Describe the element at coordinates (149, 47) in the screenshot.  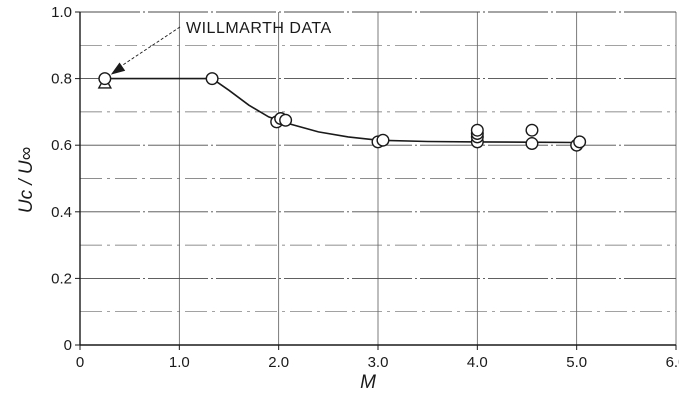
I see `annotation-leader` at that location.